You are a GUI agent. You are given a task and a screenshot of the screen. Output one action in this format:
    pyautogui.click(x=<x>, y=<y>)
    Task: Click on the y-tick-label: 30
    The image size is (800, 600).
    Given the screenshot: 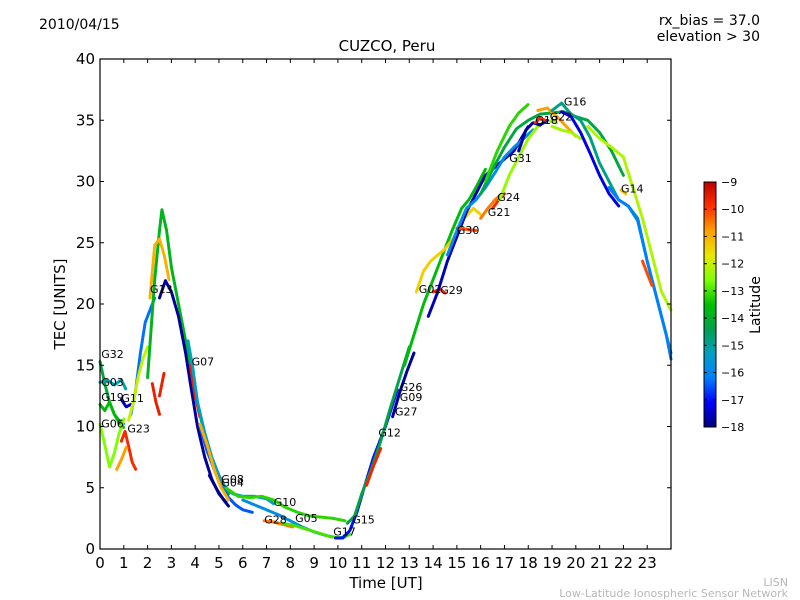 What is the action you would take?
    pyautogui.click(x=85, y=182)
    